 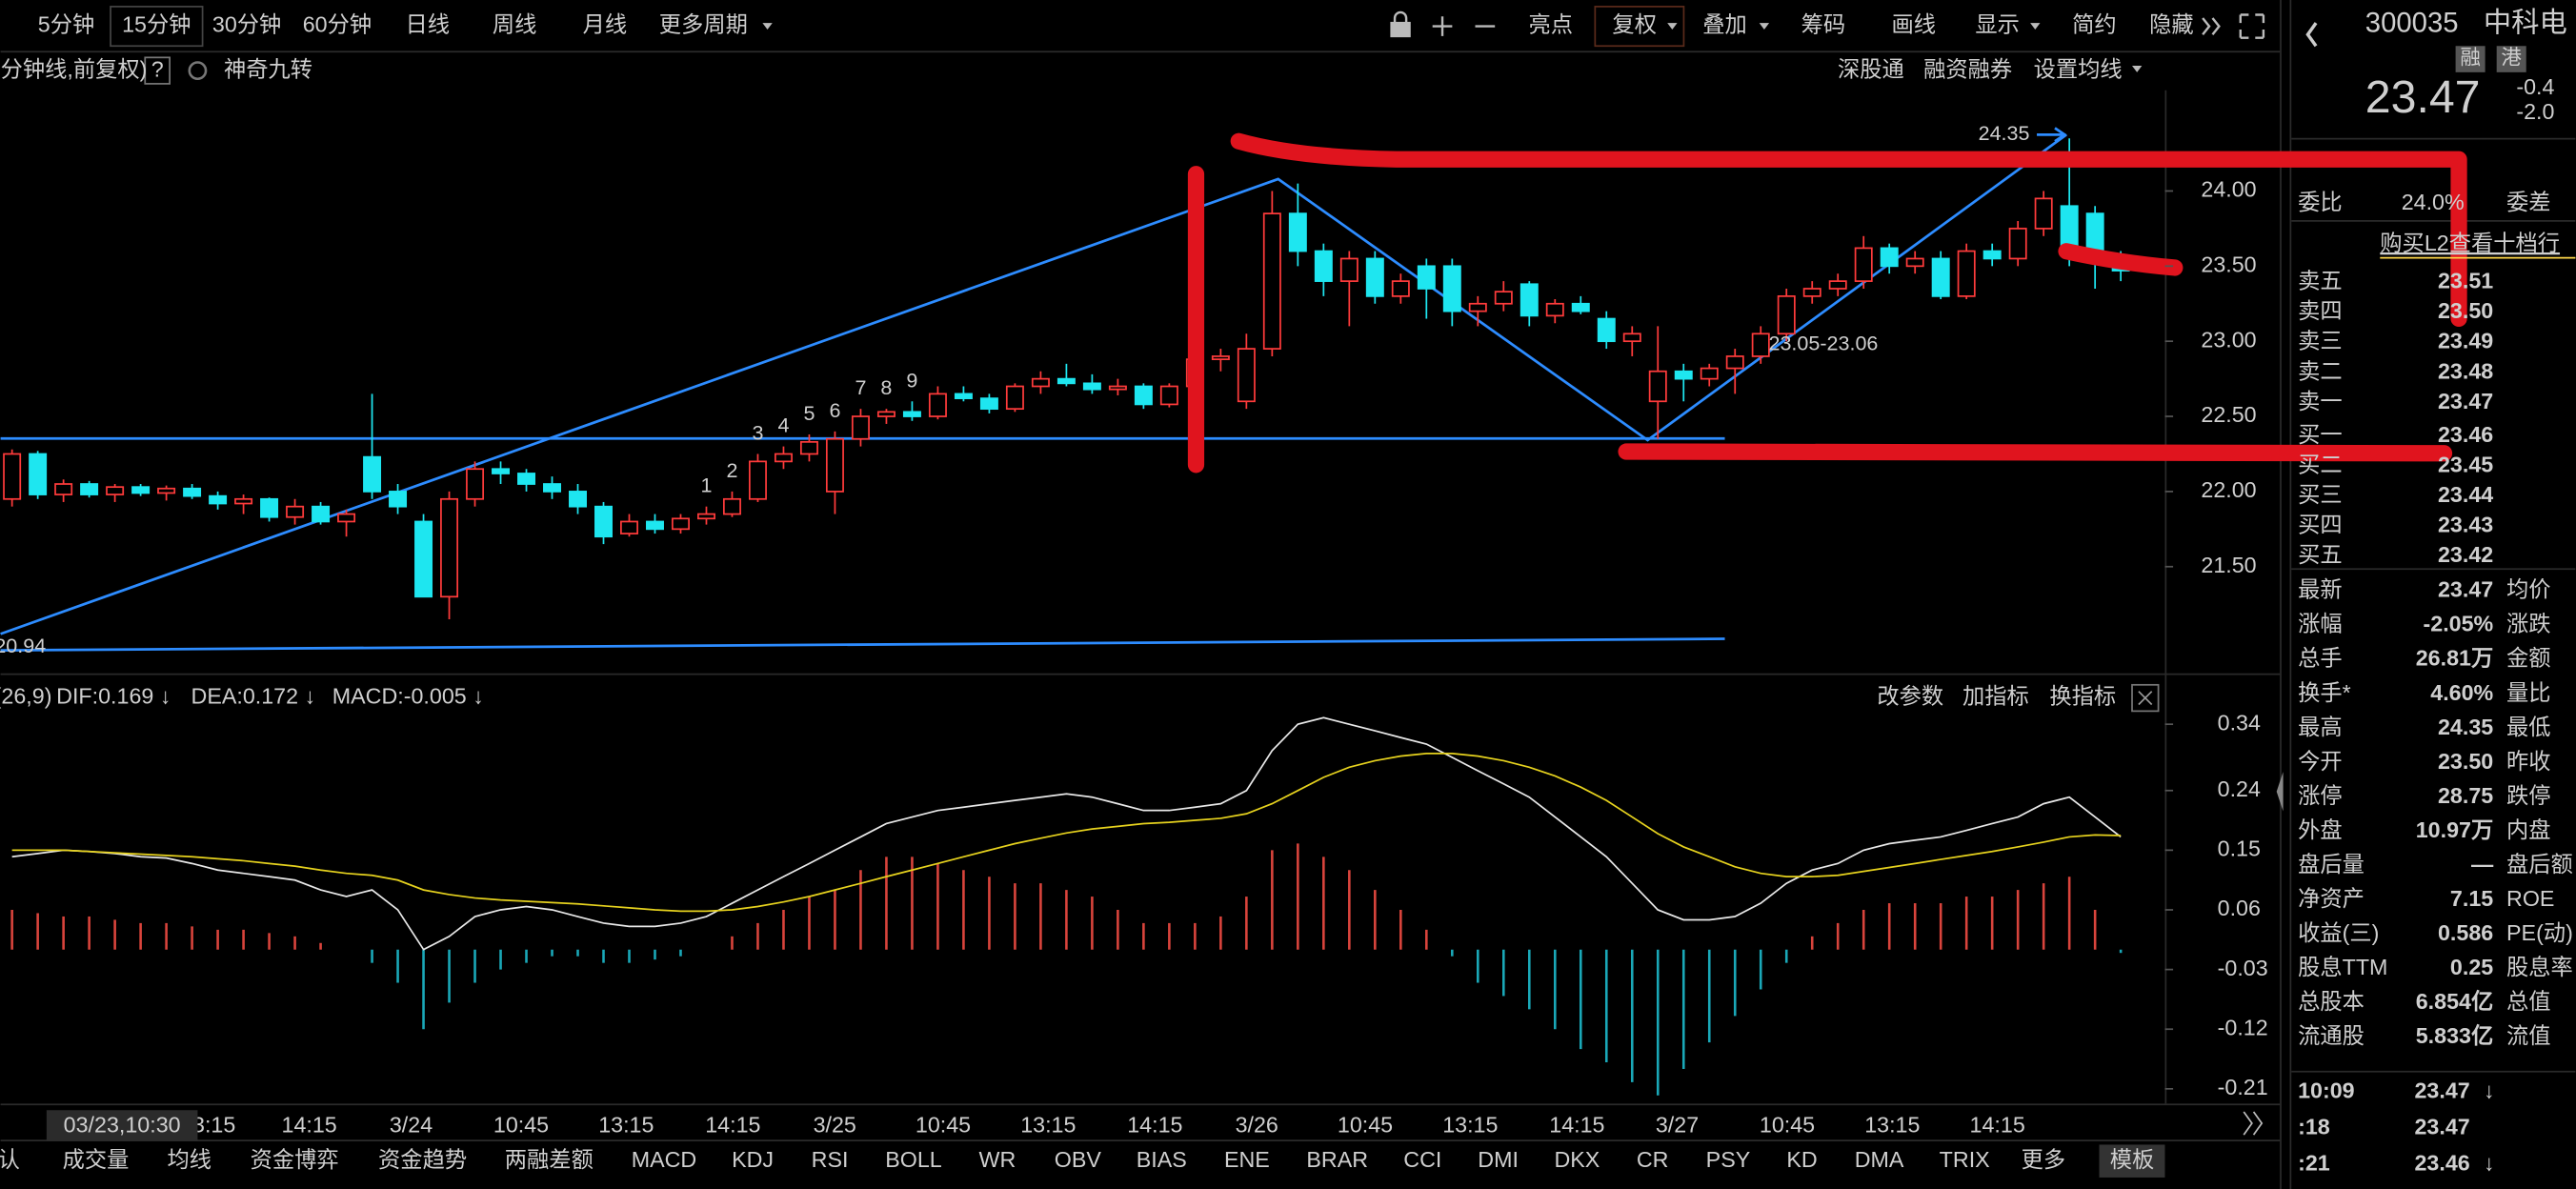 I want to click on tool-button: 亮点, so click(x=1551, y=24).